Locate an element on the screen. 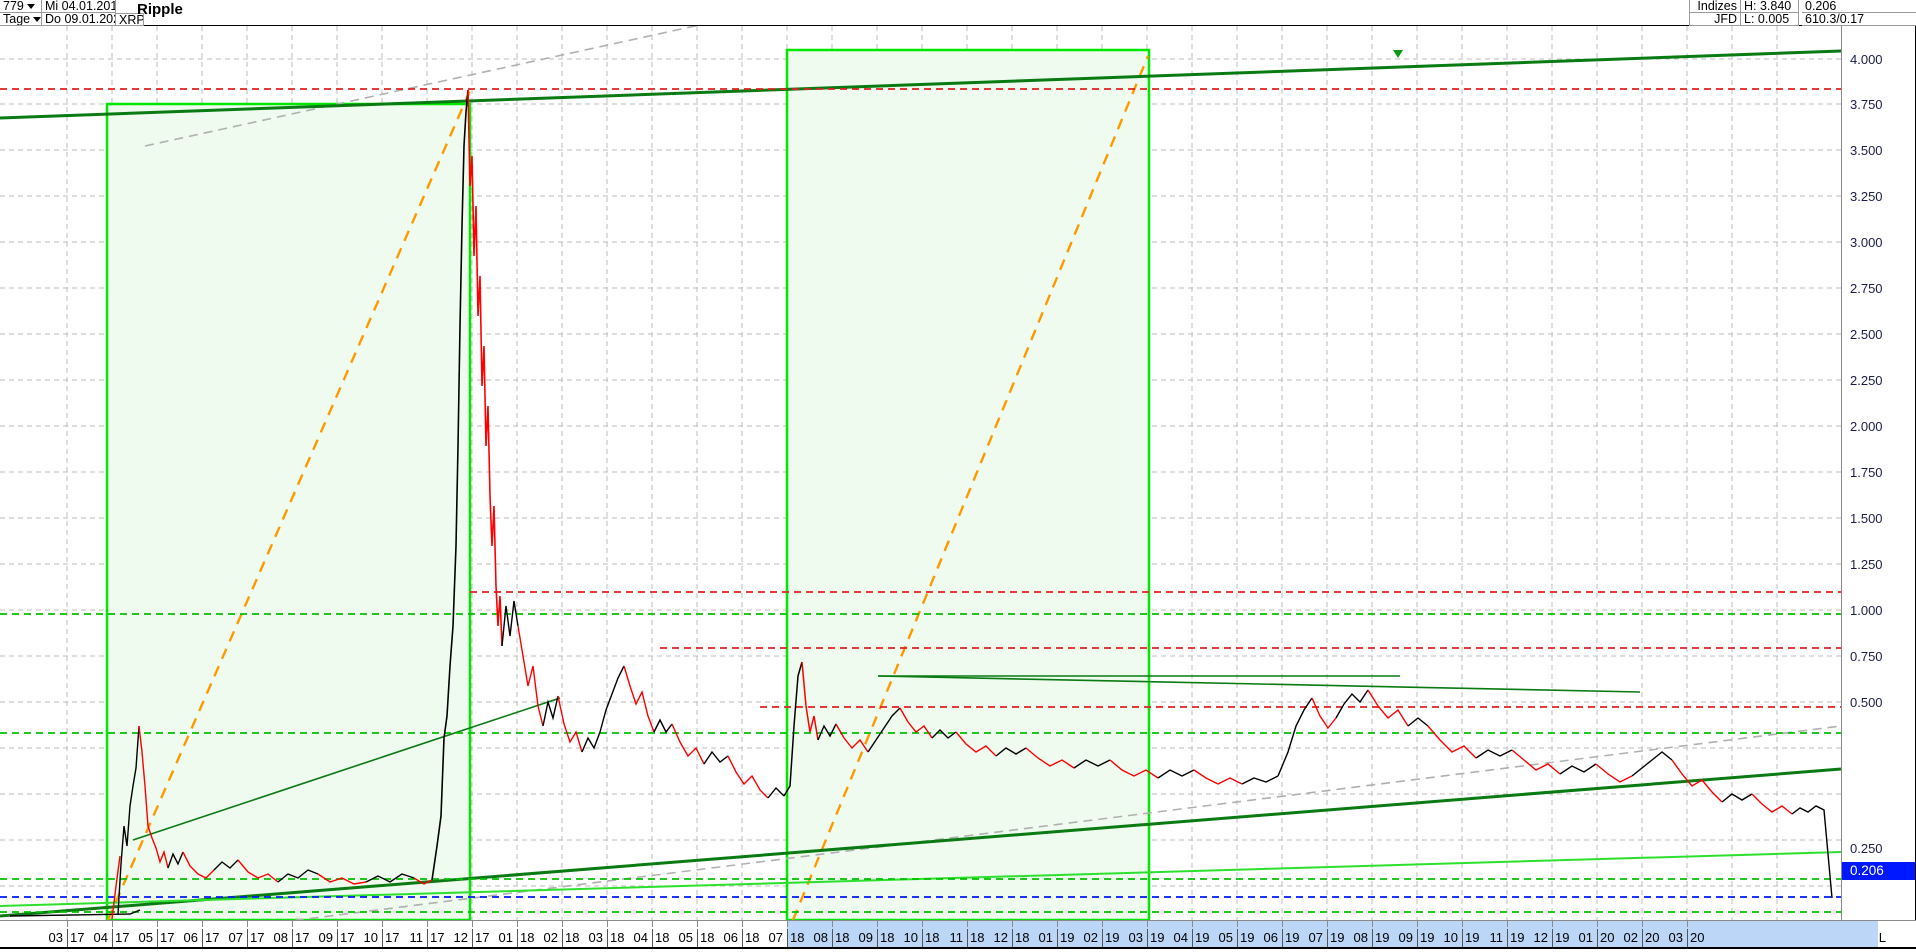  data-feed-label: JFD is located at coordinates (1715, 19).